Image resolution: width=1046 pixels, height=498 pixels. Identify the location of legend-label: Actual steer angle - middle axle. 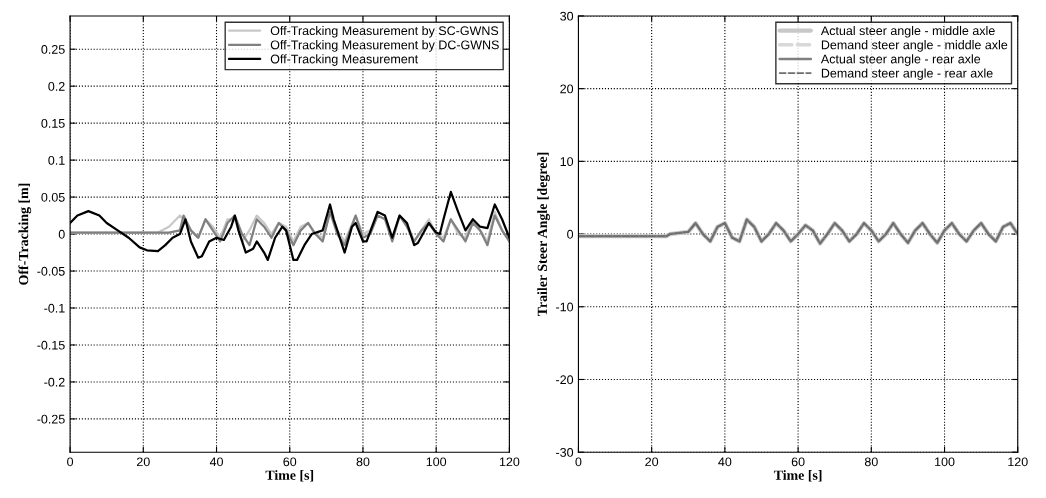
(907, 31).